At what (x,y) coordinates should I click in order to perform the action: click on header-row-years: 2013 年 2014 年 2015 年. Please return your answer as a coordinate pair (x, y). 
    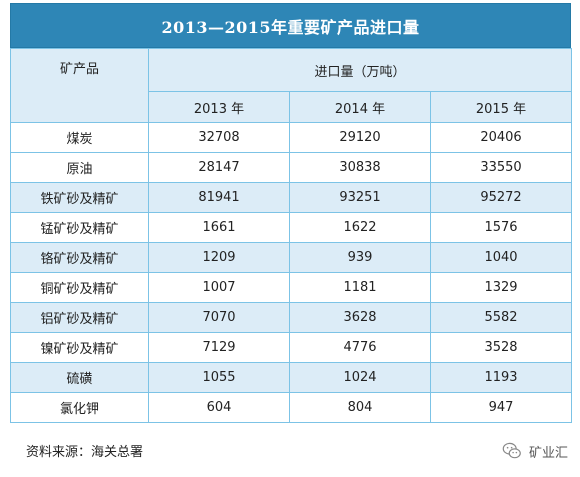
    Looking at the image, I should click on (291, 107).